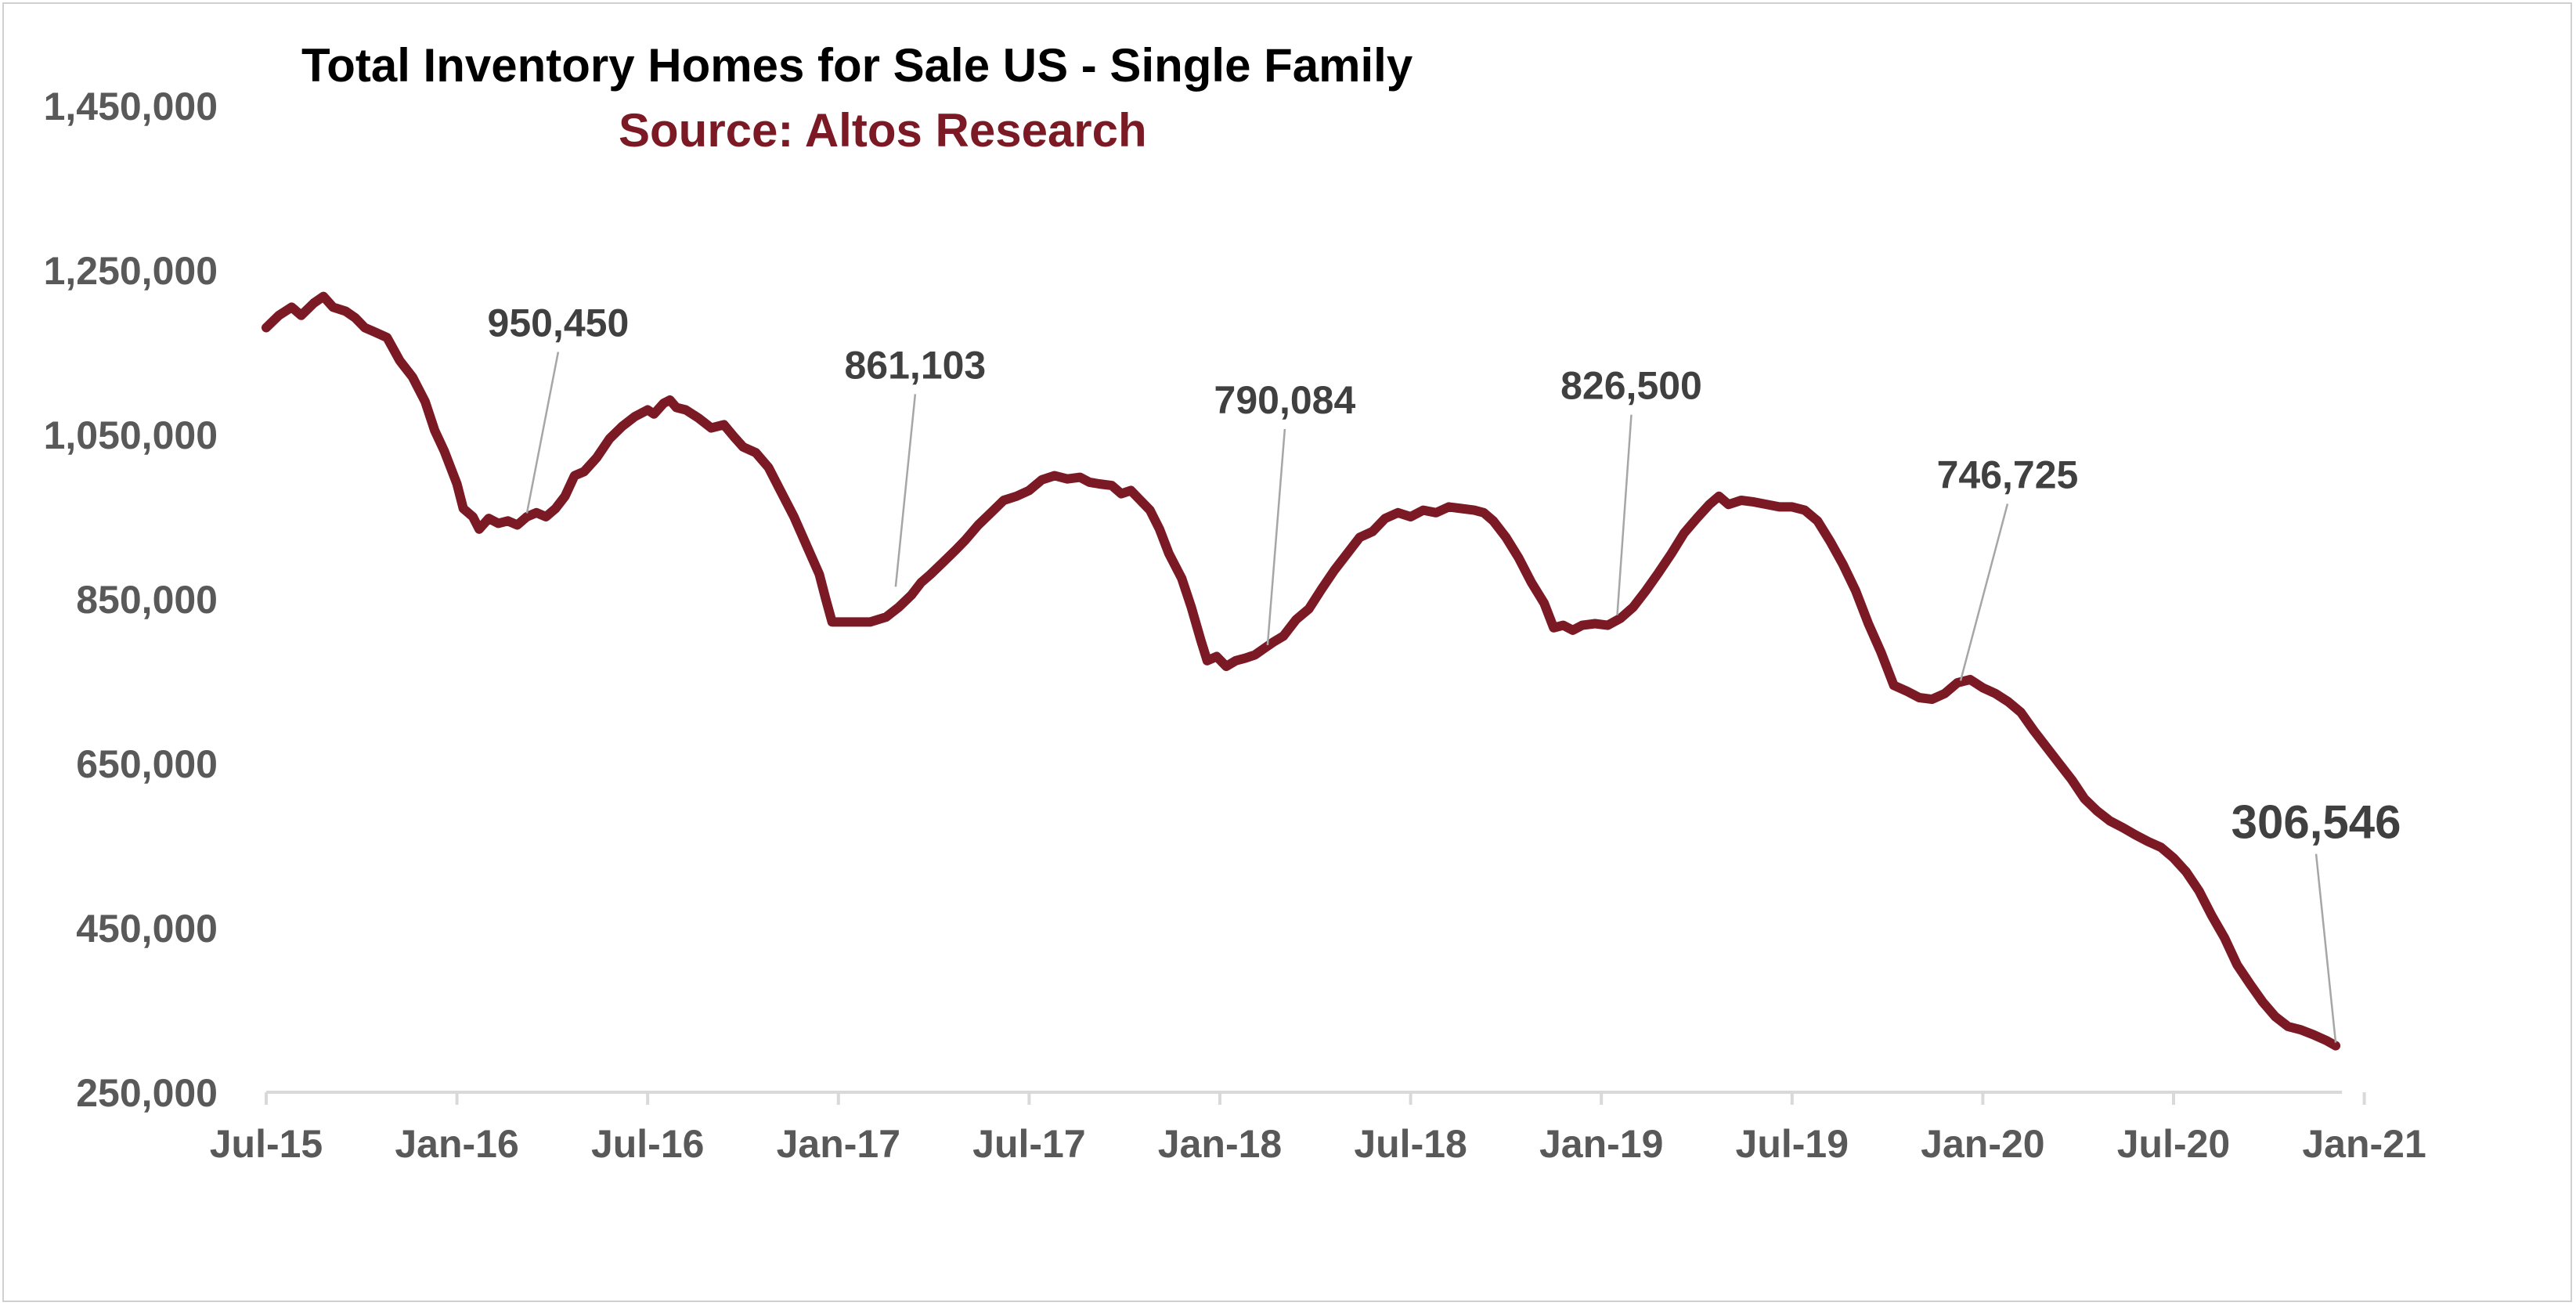 The height and width of the screenshot is (1306, 2576). What do you see at coordinates (266, 1144) in the screenshot?
I see `x-tick-label: Jul-15` at bounding box center [266, 1144].